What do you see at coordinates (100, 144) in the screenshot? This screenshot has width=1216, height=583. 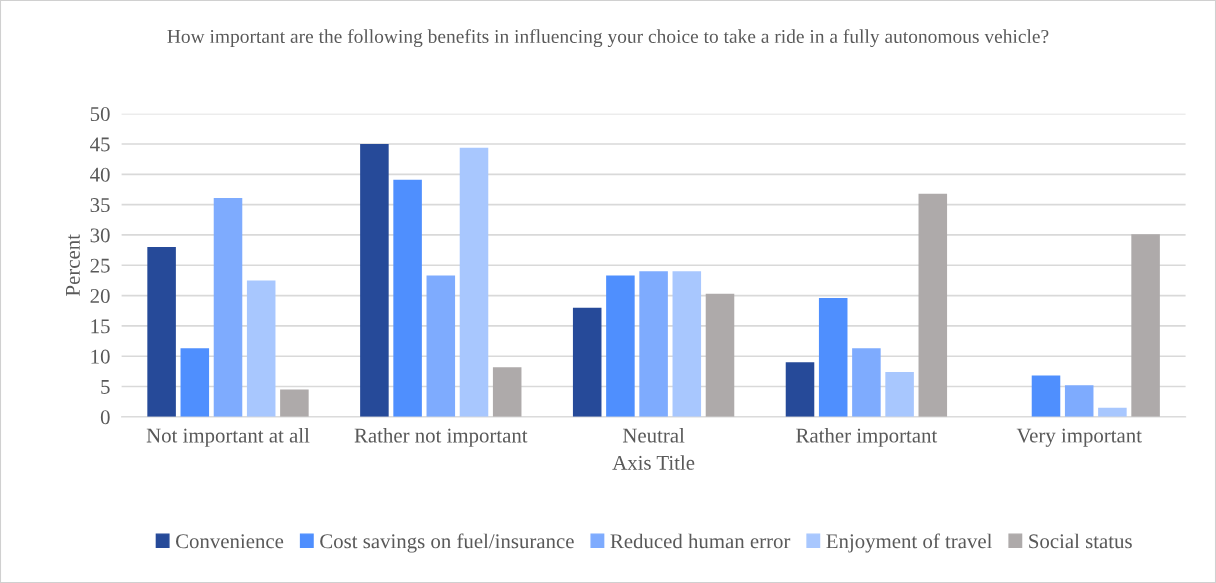 I see `y-tick-label: 45` at bounding box center [100, 144].